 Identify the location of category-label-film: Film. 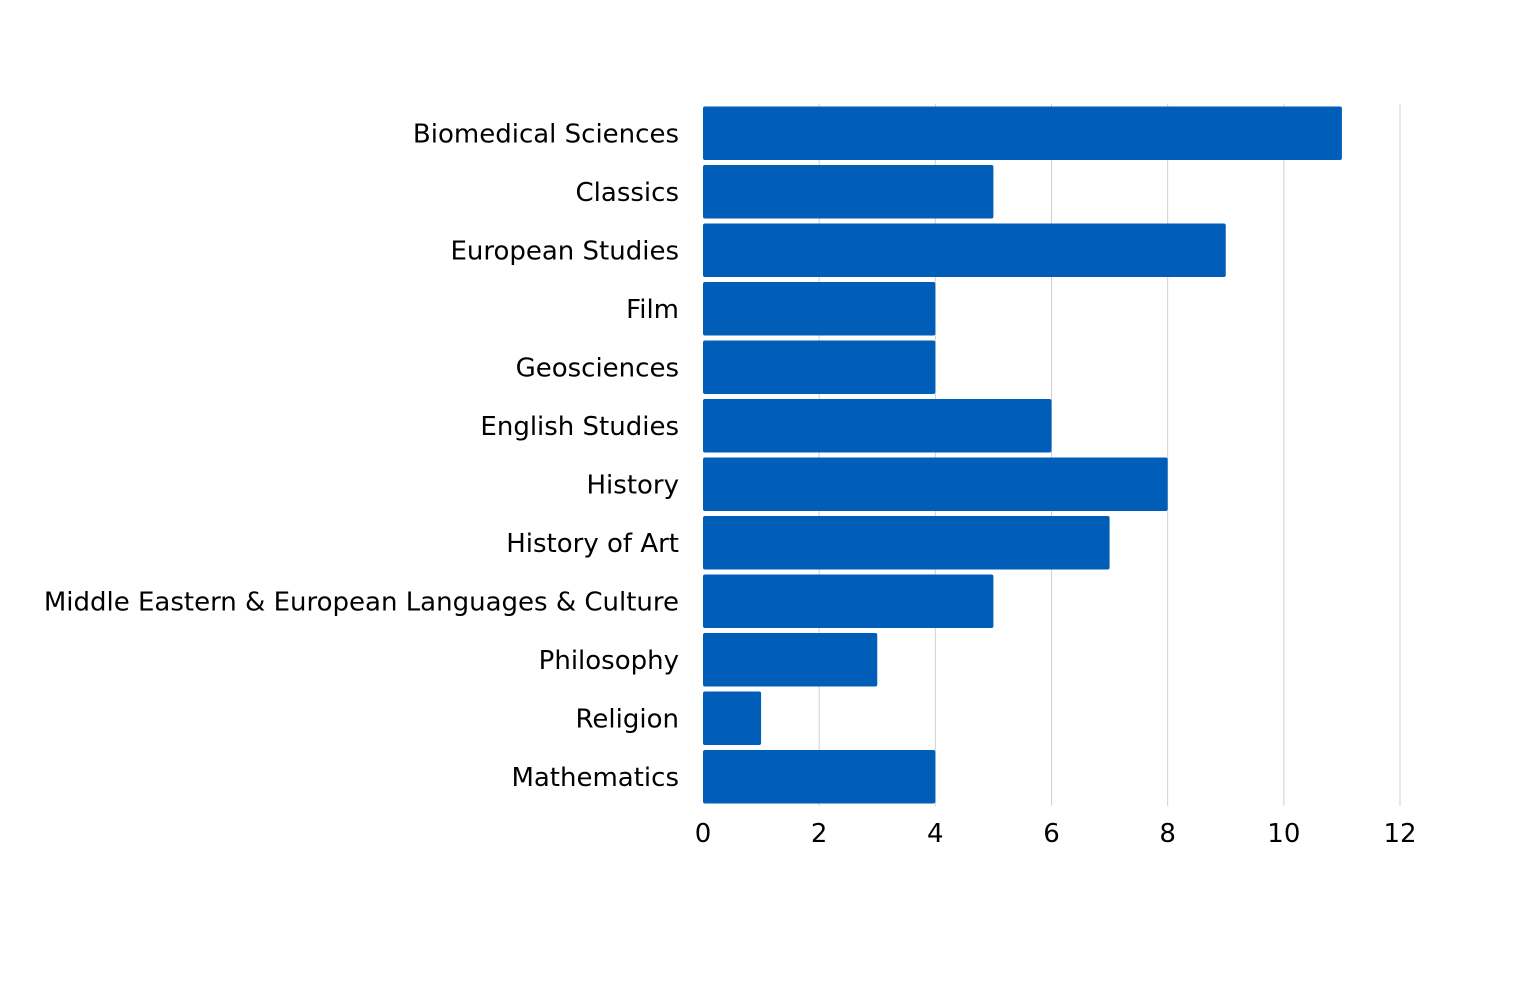
(652, 310).